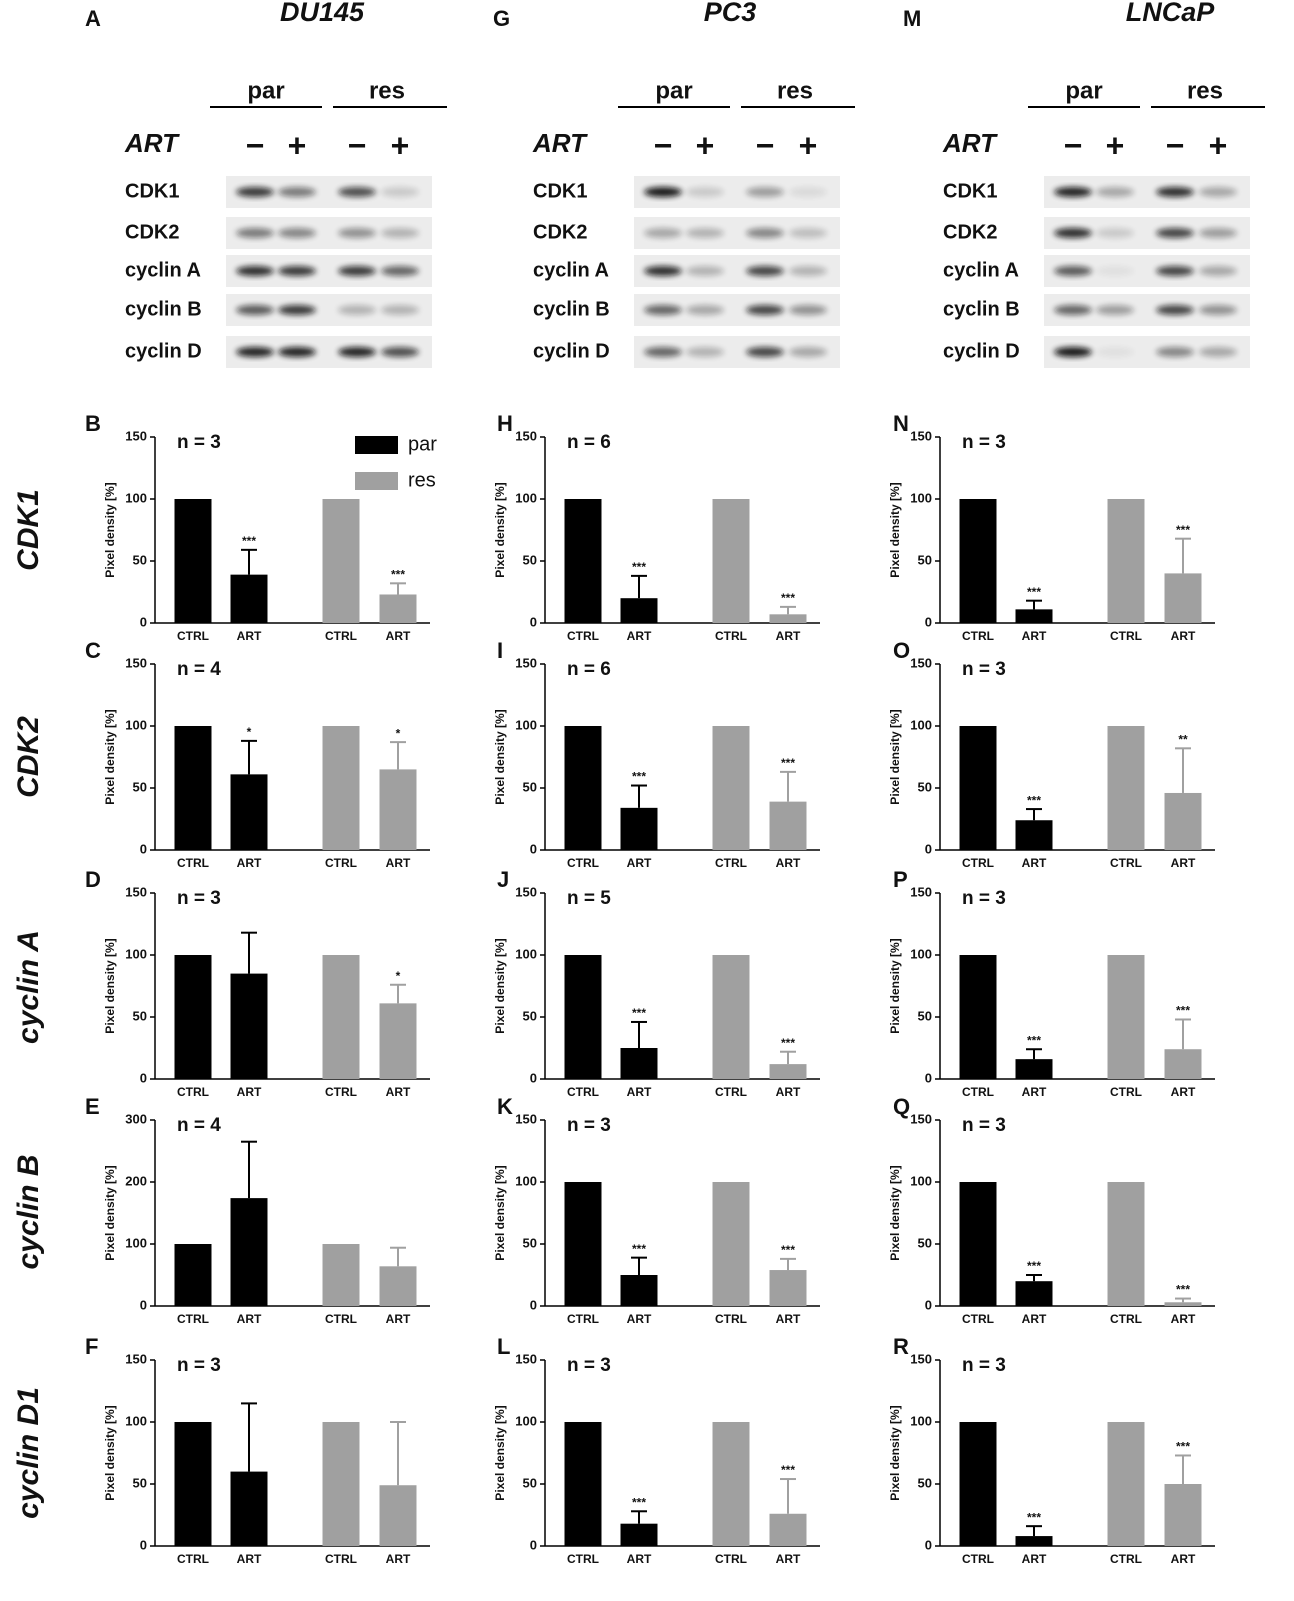 The height and width of the screenshot is (1601, 1294). Describe the element at coordinates (28, 987) in the screenshot. I see `row-label: cyclin A` at that location.